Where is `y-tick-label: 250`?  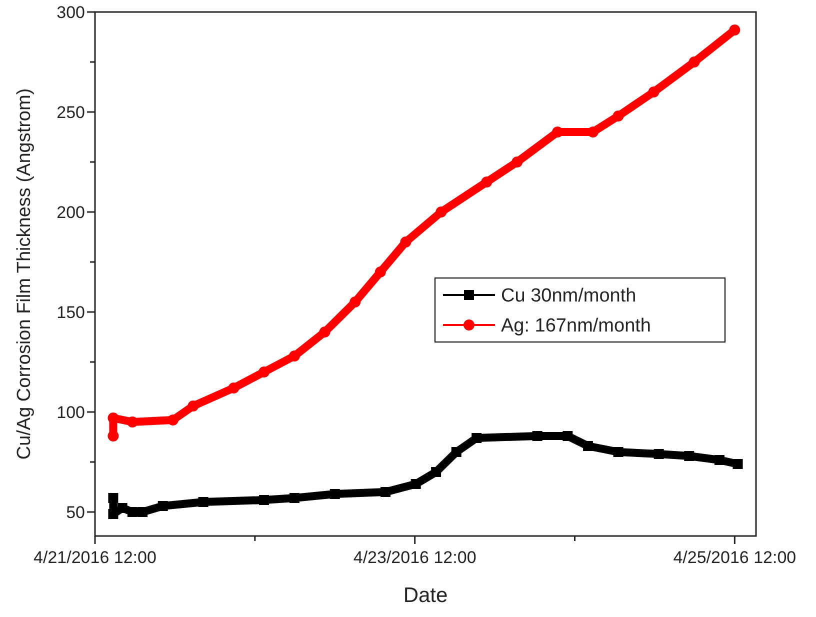
y-tick-label: 250 is located at coordinates (70, 112).